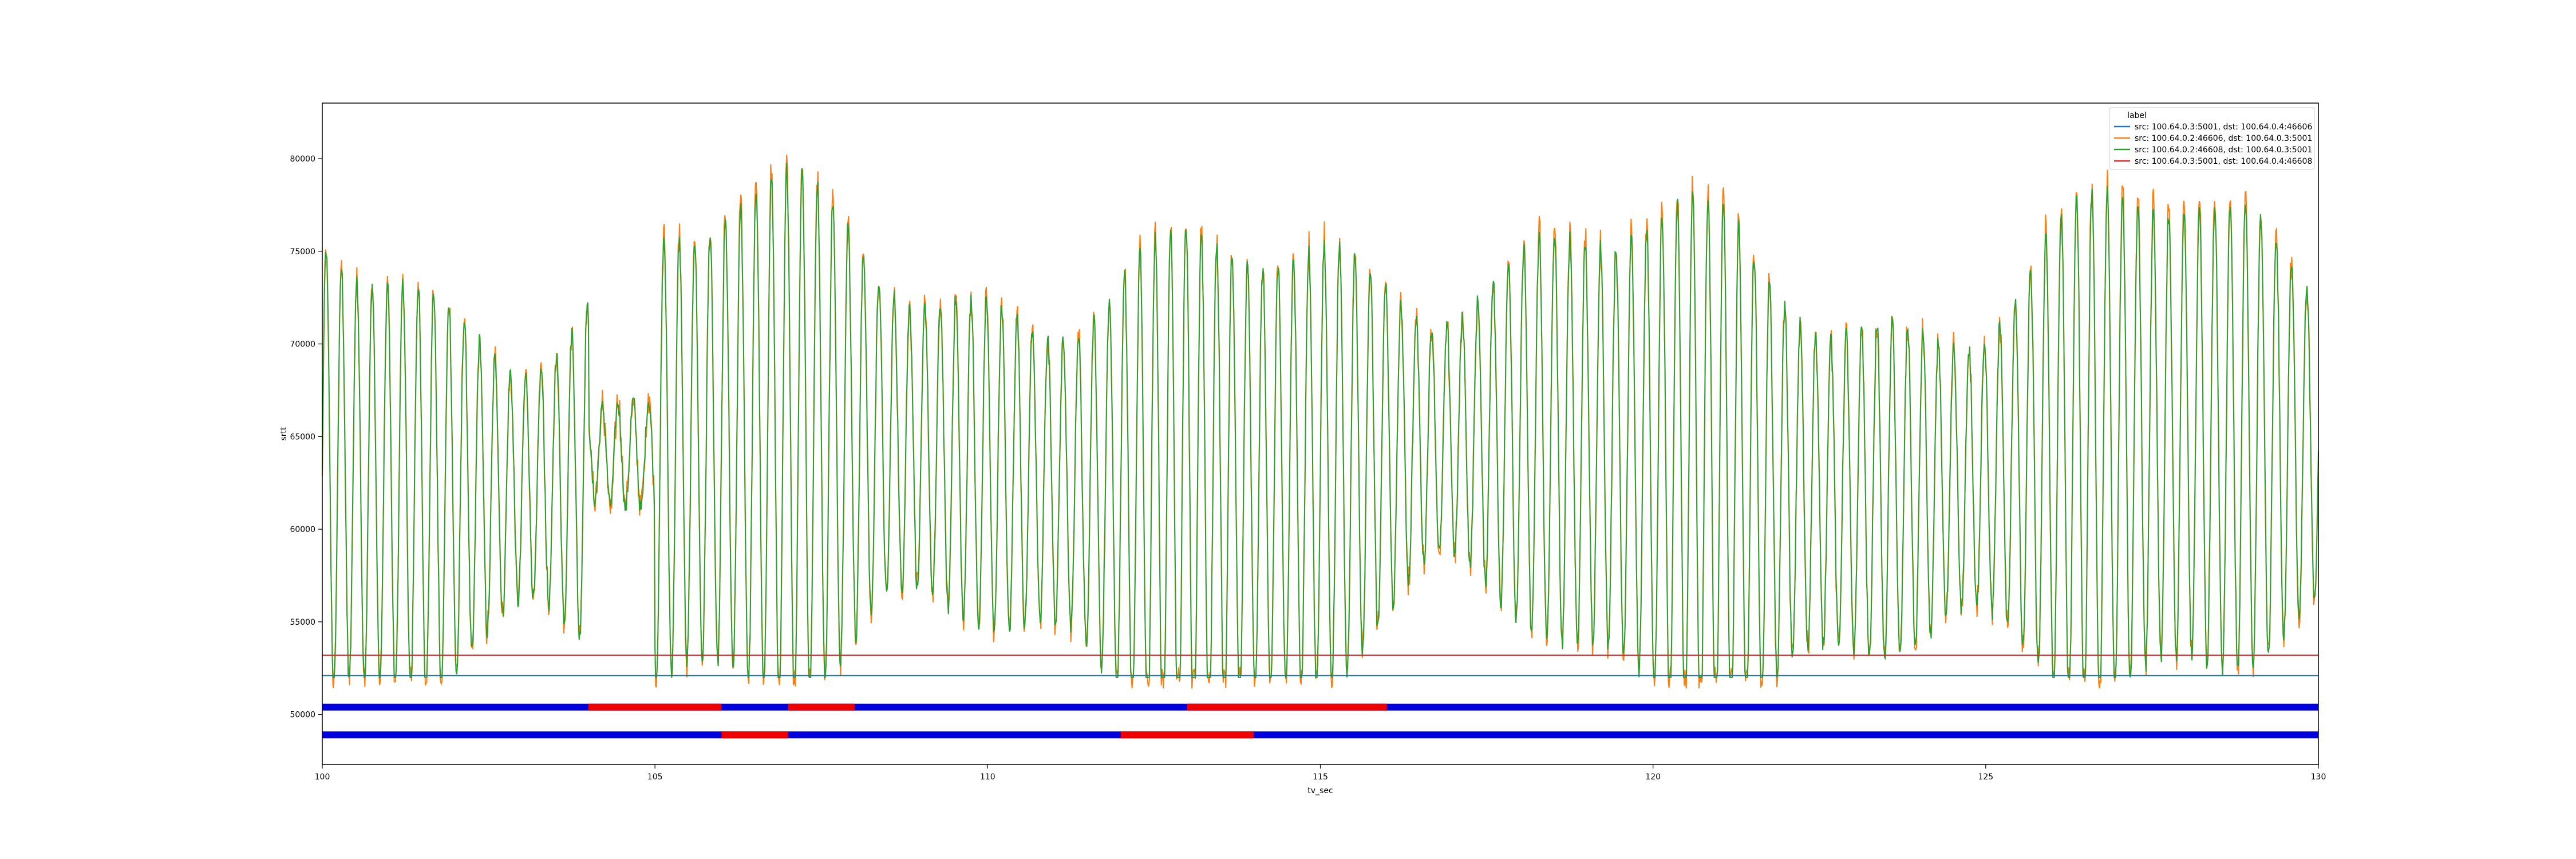 The image size is (2576, 859). Describe the element at coordinates (302, 529) in the screenshot. I see `y-tick-label-60000: 60000` at that location.